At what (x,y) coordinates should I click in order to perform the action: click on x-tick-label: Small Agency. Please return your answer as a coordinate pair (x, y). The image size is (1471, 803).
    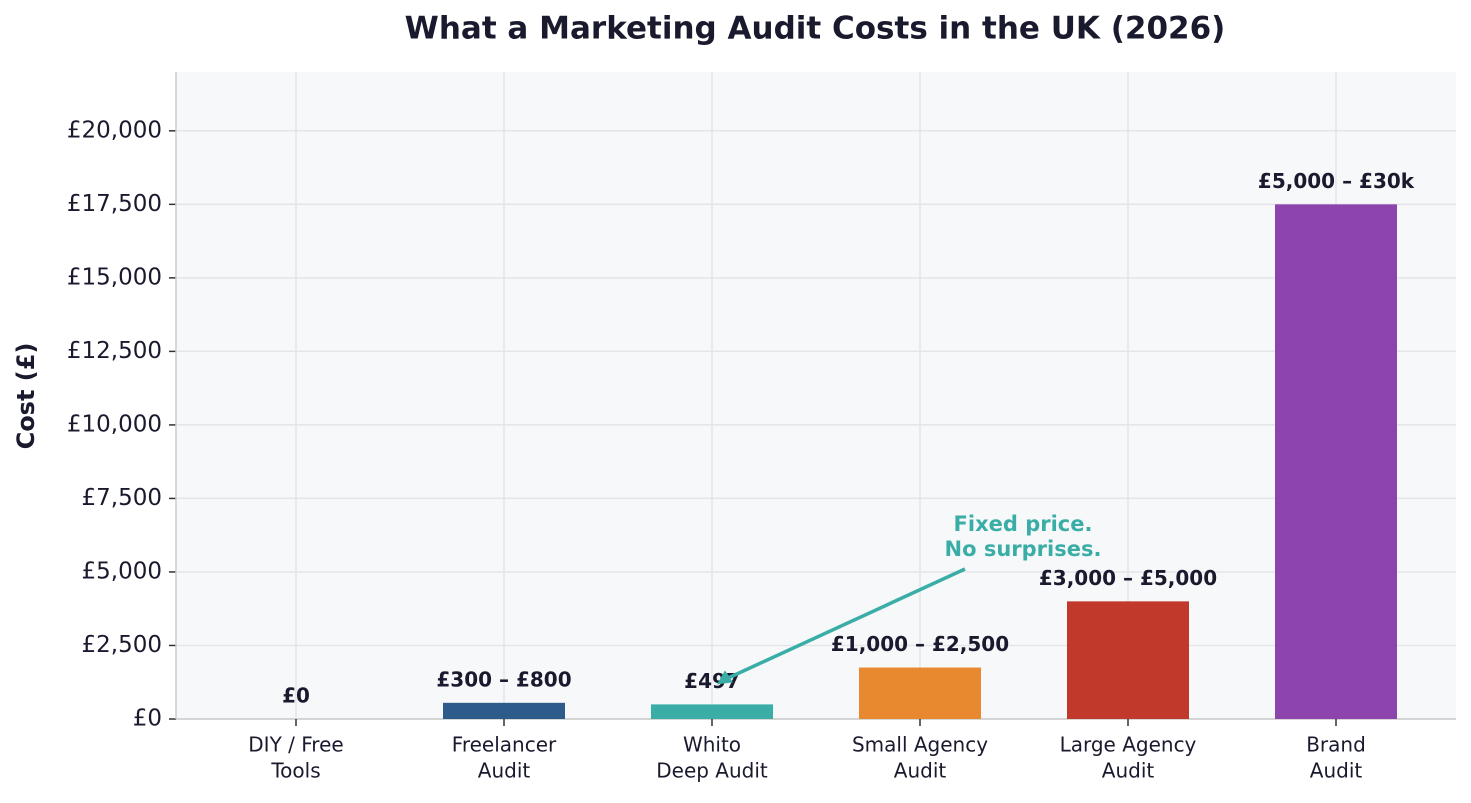
    Looking at the image, I should click on (920, 745).